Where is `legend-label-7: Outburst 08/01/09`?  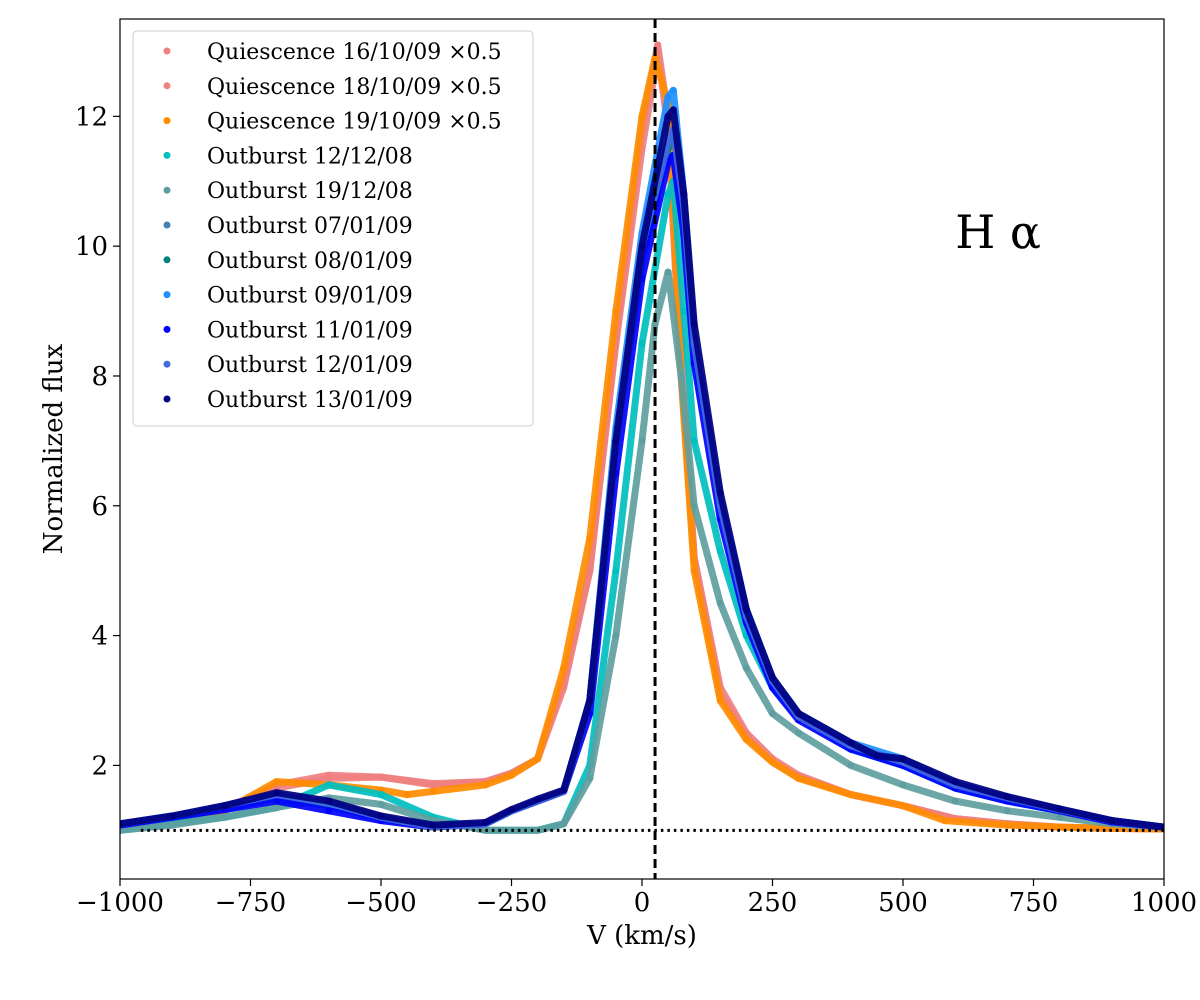
legend-label-7: Outburst 08/01/09 is located at coordinates (310, 261).